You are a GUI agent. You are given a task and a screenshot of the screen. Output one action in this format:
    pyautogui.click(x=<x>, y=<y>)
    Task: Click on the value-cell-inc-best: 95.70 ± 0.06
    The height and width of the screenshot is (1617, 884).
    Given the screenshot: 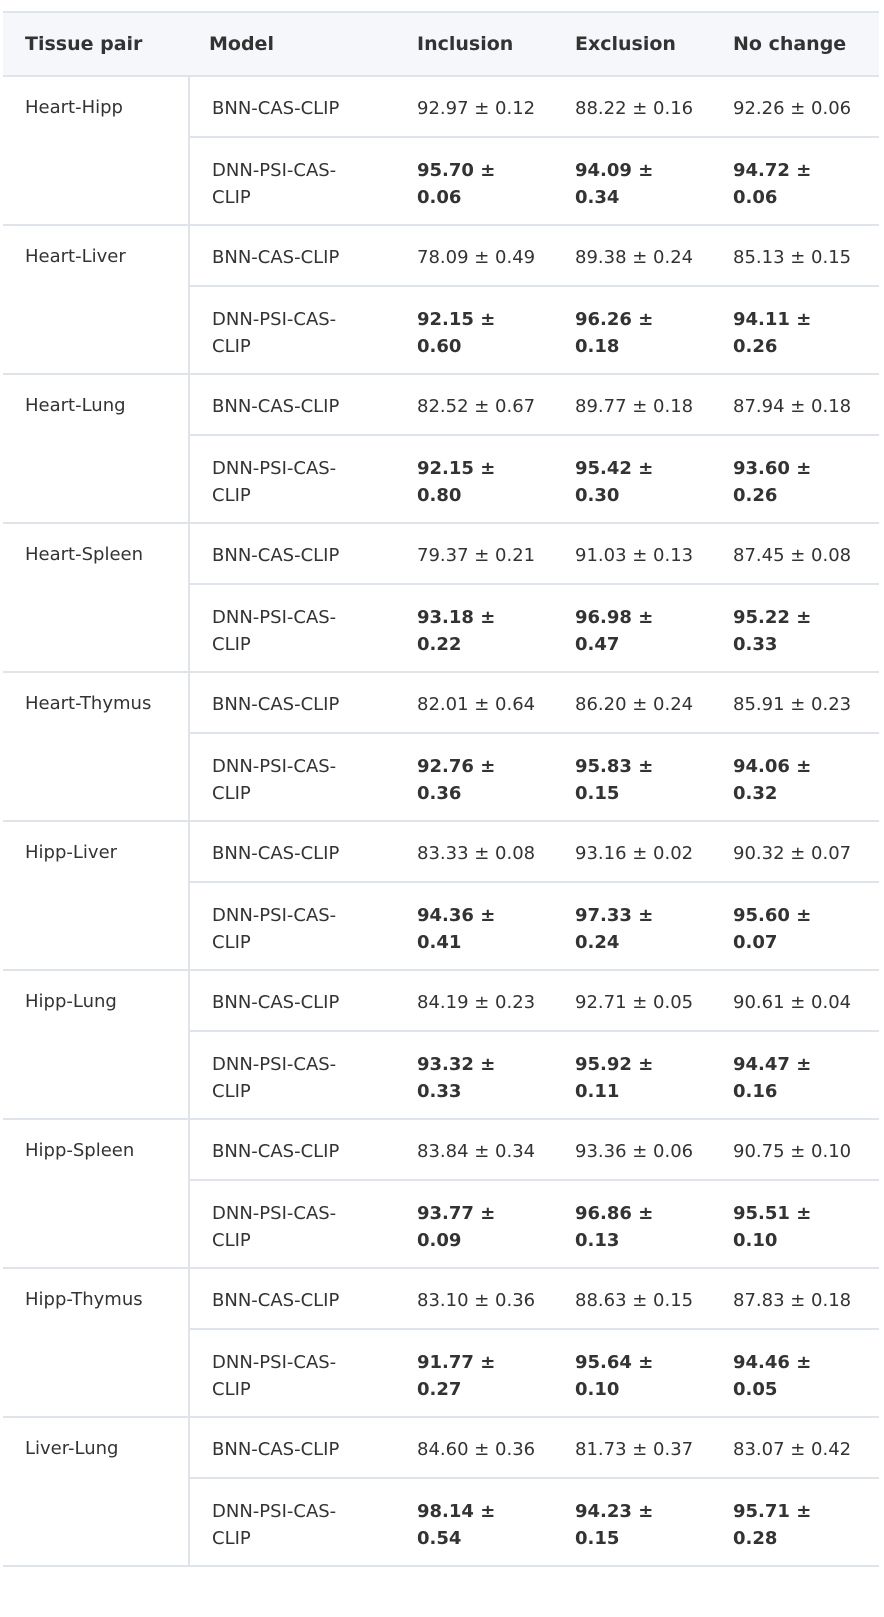 What is the action you would take?
    pyautogui.click(x=480, y=181)
    